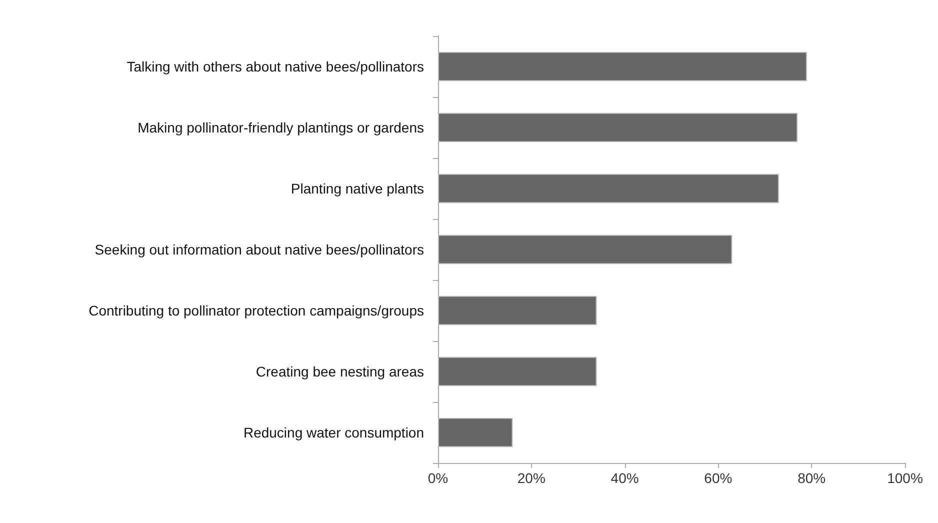 The width and height of the screenshot is (938, 523). What do you see at coordinates (281, 128) in the screenshot?
I see `y-tick-label: Making pollinator-friendly plantings or gardens` at bounding box center [281, 128].